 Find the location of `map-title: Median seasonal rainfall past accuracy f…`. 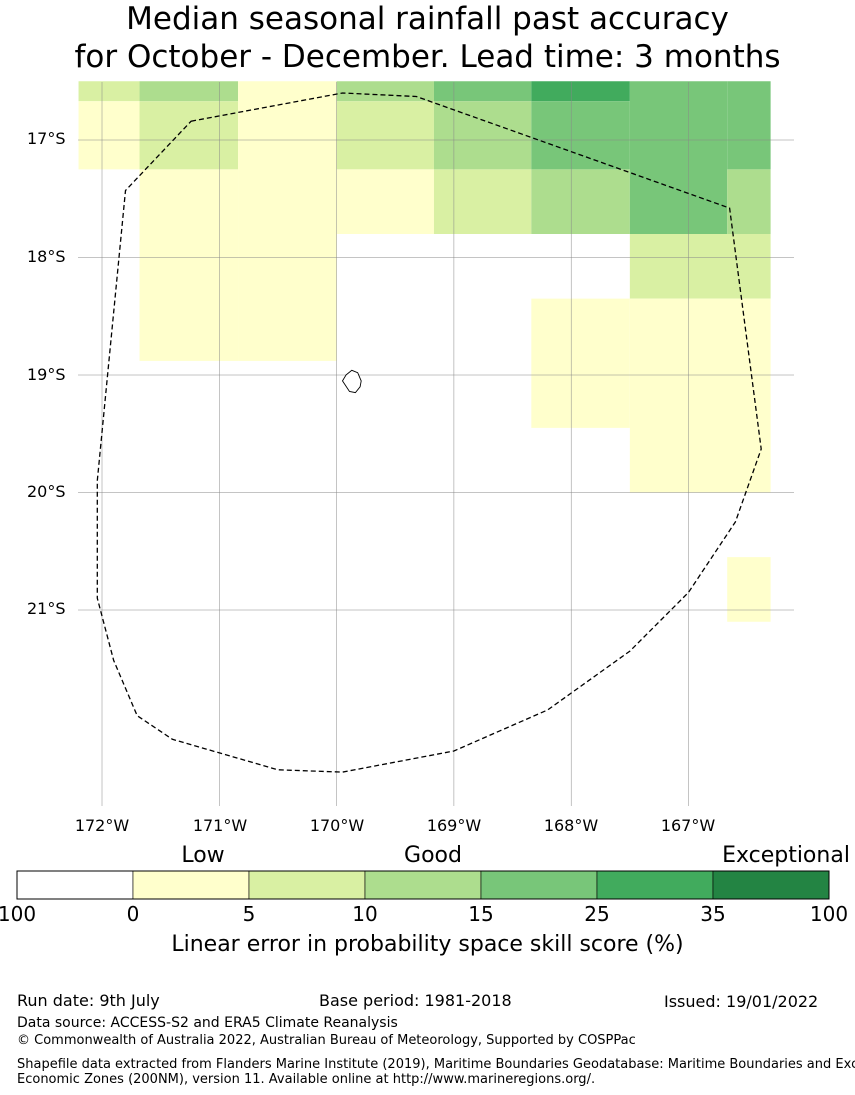

map-title: Median seasonal rainfall past accuracy f… is located at coordinates (427, 38).